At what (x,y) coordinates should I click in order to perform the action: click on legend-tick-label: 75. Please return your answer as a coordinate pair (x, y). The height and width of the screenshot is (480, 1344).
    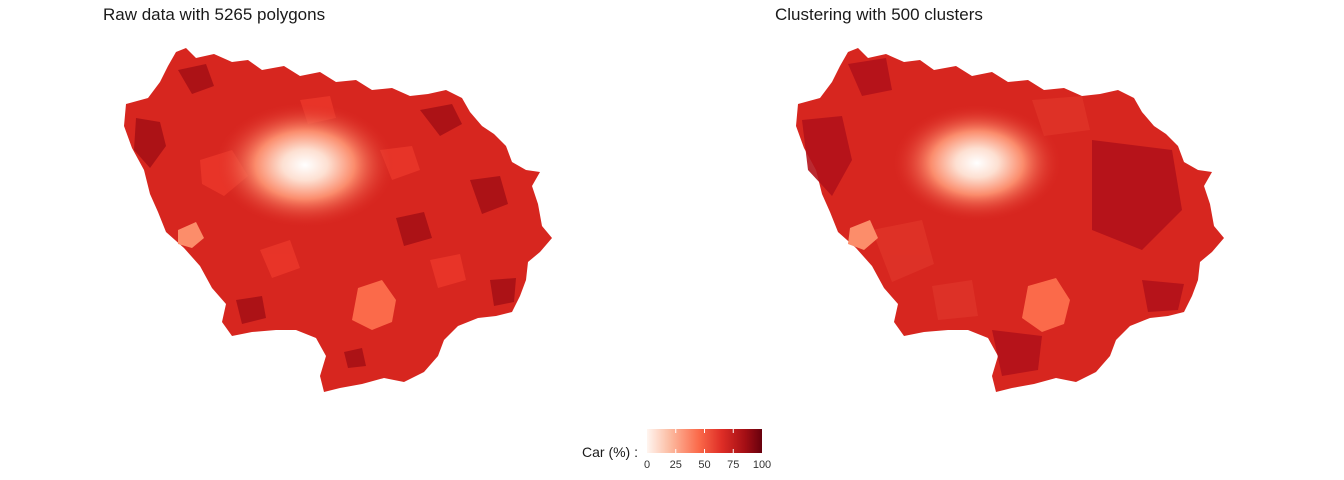
    Looking at the image, I should click on (733, 465).